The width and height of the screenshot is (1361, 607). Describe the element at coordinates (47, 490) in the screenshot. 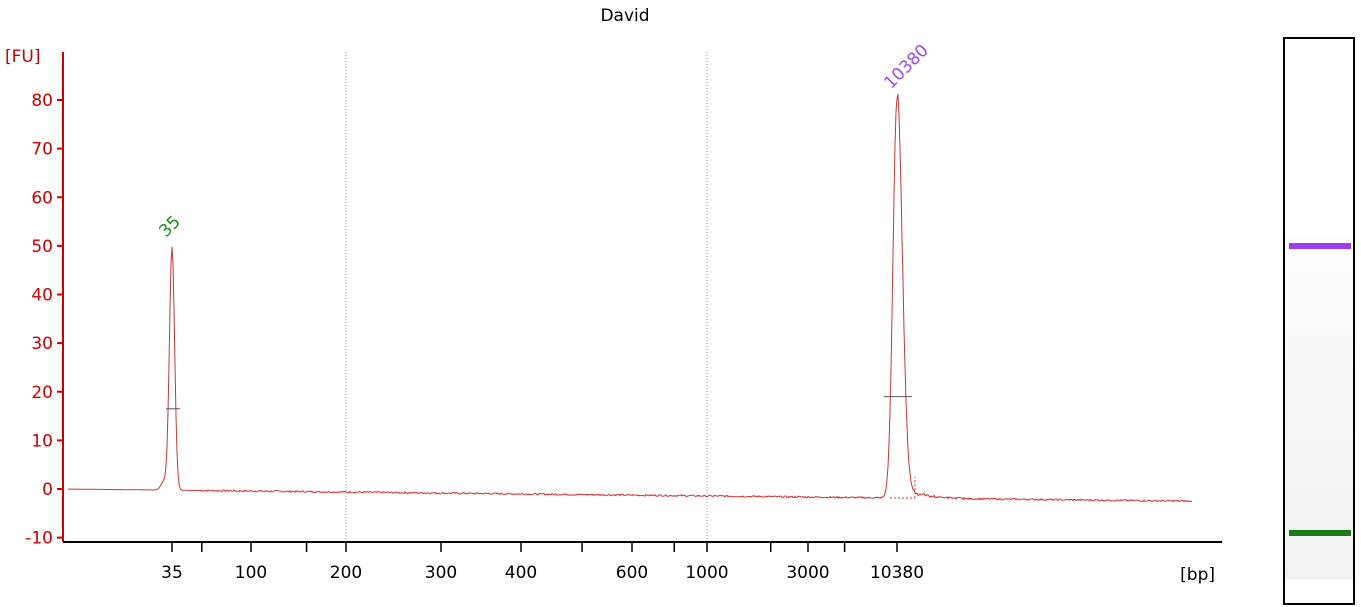

I see `y-tick-label: 0` at that location.